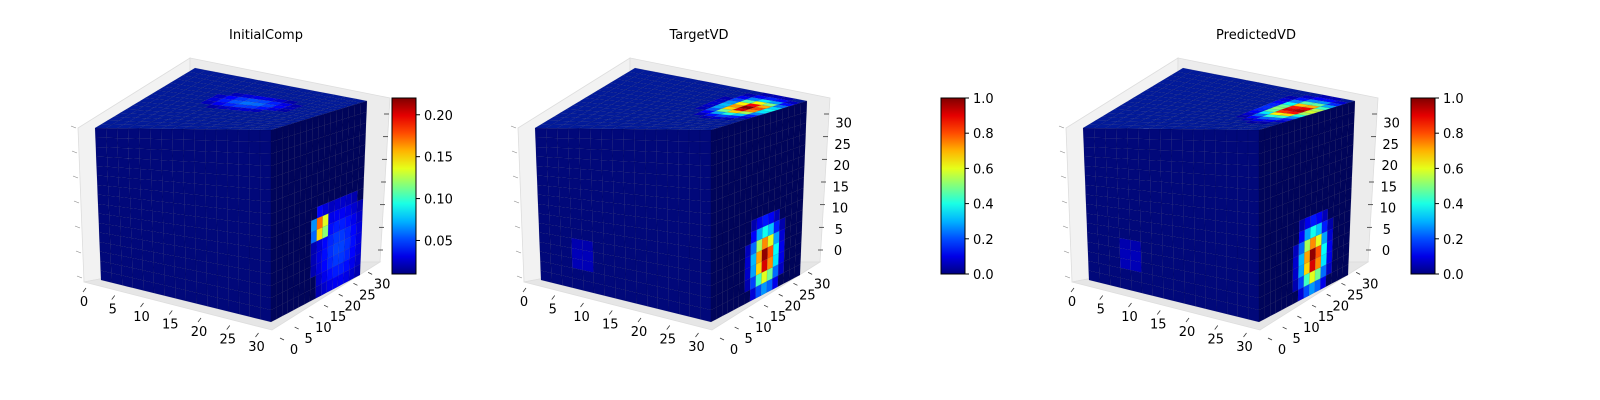 Image resolution: width=1600 pixels, height=400 pixels. I want to click on y-tick-label: 10, so click(323, 328).